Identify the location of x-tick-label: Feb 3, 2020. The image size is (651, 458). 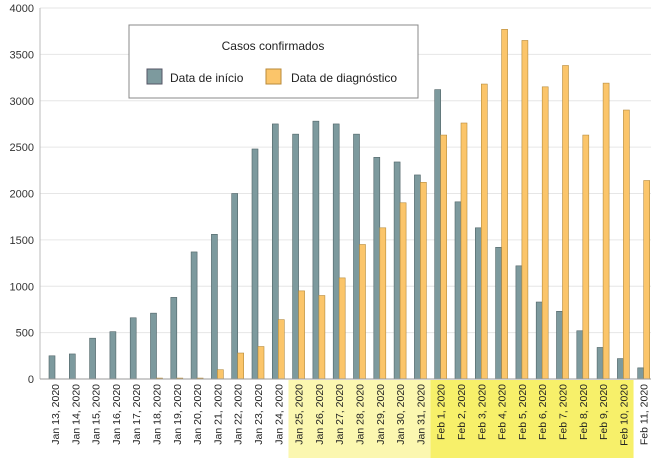
(482, 412).